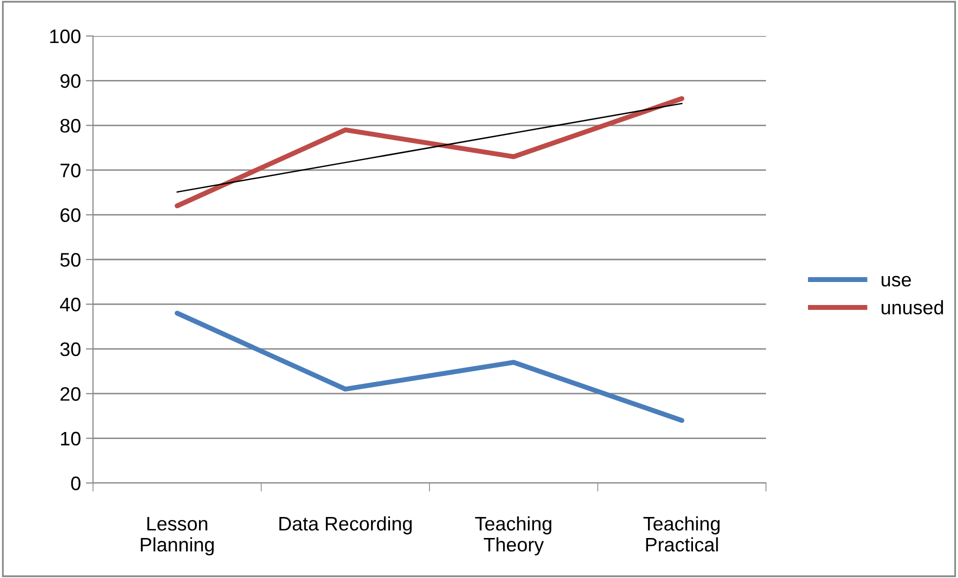  What do you see at coordinates (912, 307) in the screenshot?
I see `legend-label: unused` at bounding box center [912, 307].